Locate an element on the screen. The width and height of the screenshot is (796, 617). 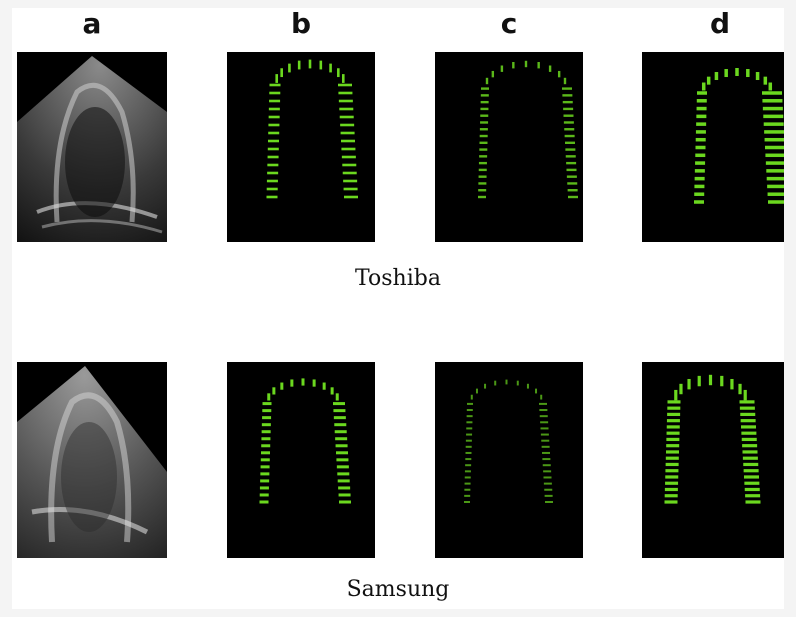
strain-map-toshiba-c is located at coordinates (509, 147).